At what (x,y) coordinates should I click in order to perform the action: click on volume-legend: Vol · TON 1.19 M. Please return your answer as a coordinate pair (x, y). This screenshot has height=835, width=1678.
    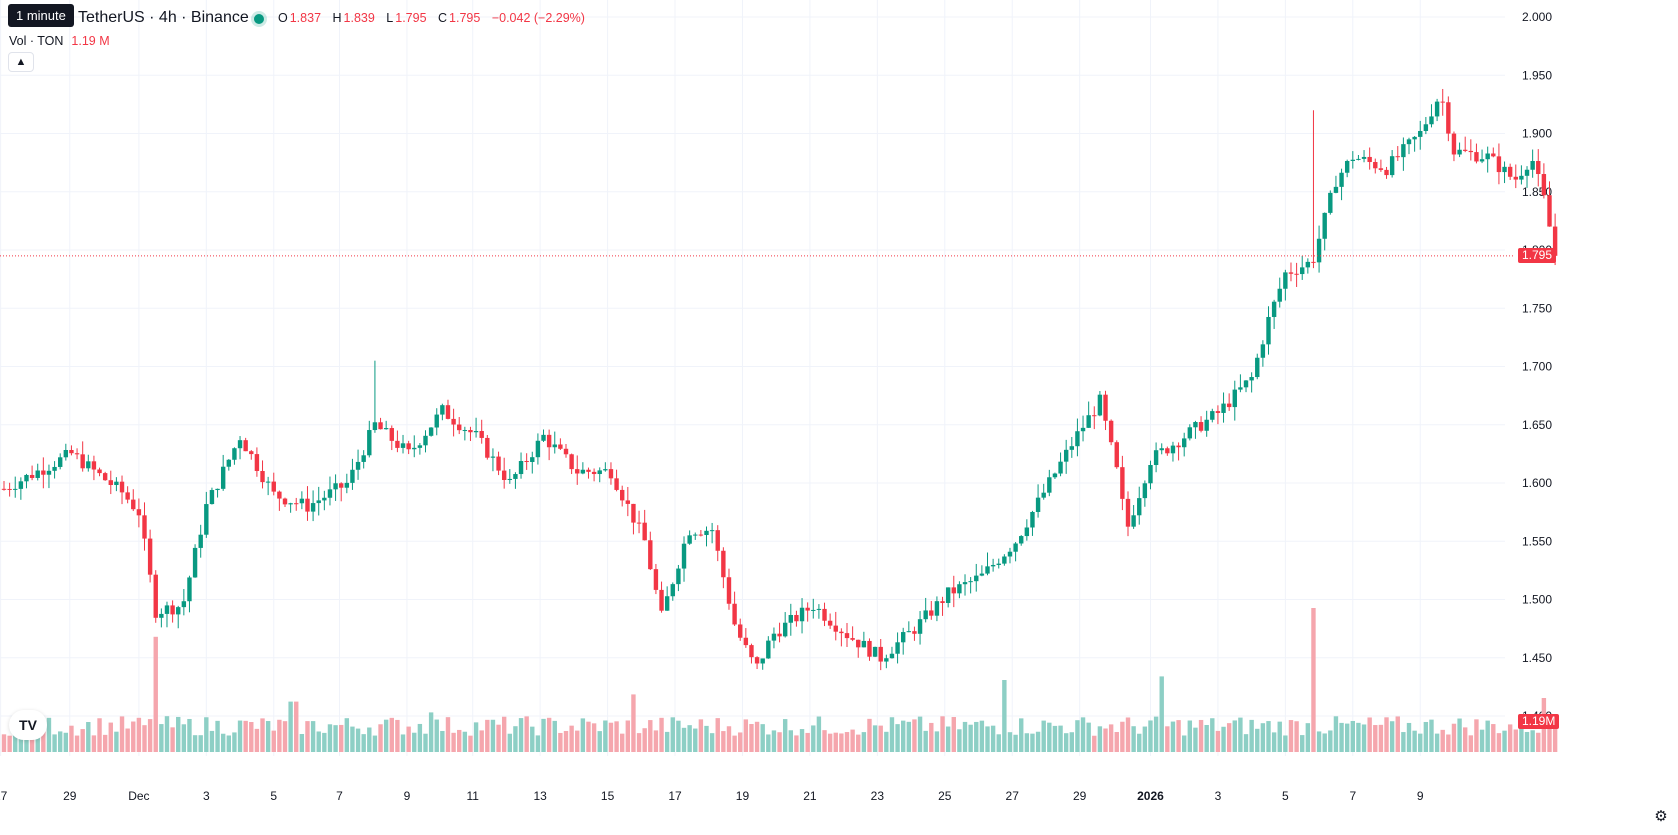
    Looking at the image, I should click on (59, 41).